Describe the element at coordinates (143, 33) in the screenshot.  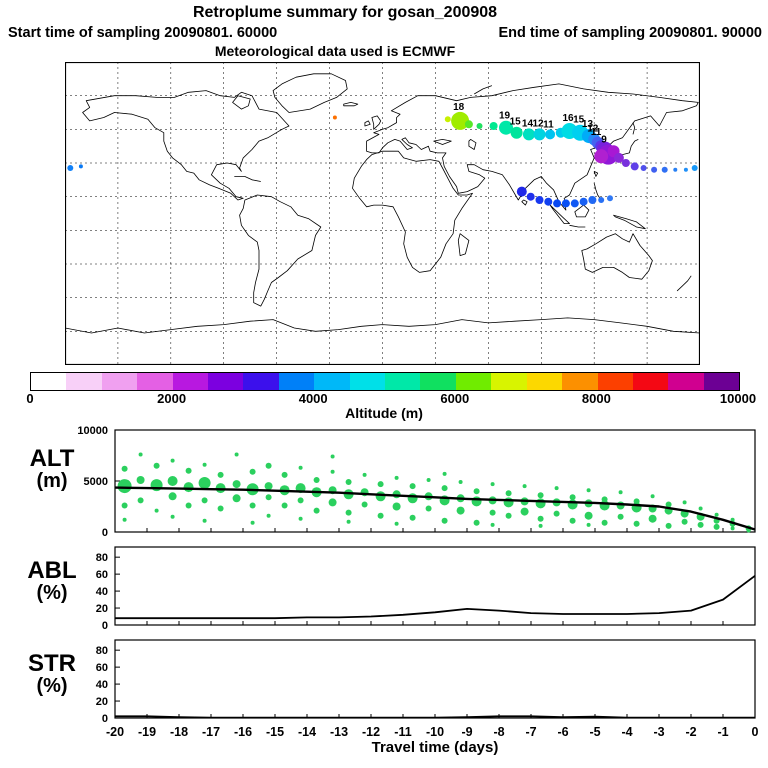
I see `start-time-text: Start time of sampling 20090801. 60000` at that location.